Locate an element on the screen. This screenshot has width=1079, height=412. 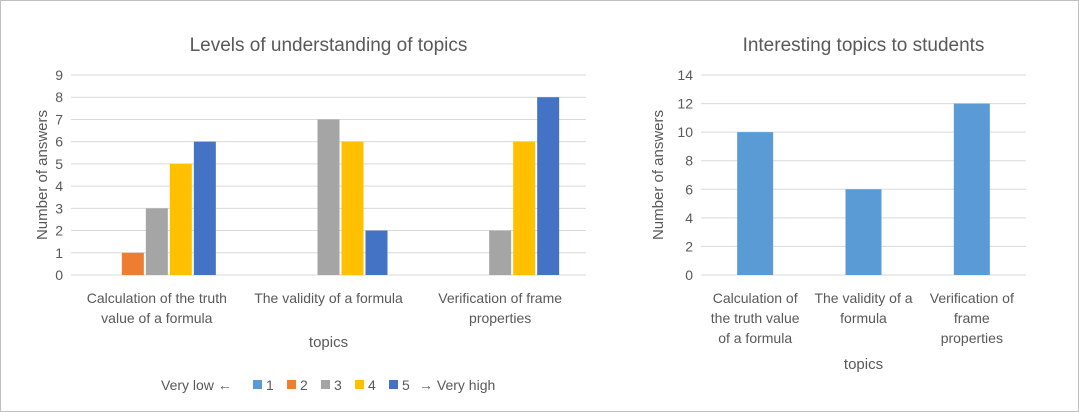
chart-title: Levels of understanding of topics is located at coordinates (329, 45).